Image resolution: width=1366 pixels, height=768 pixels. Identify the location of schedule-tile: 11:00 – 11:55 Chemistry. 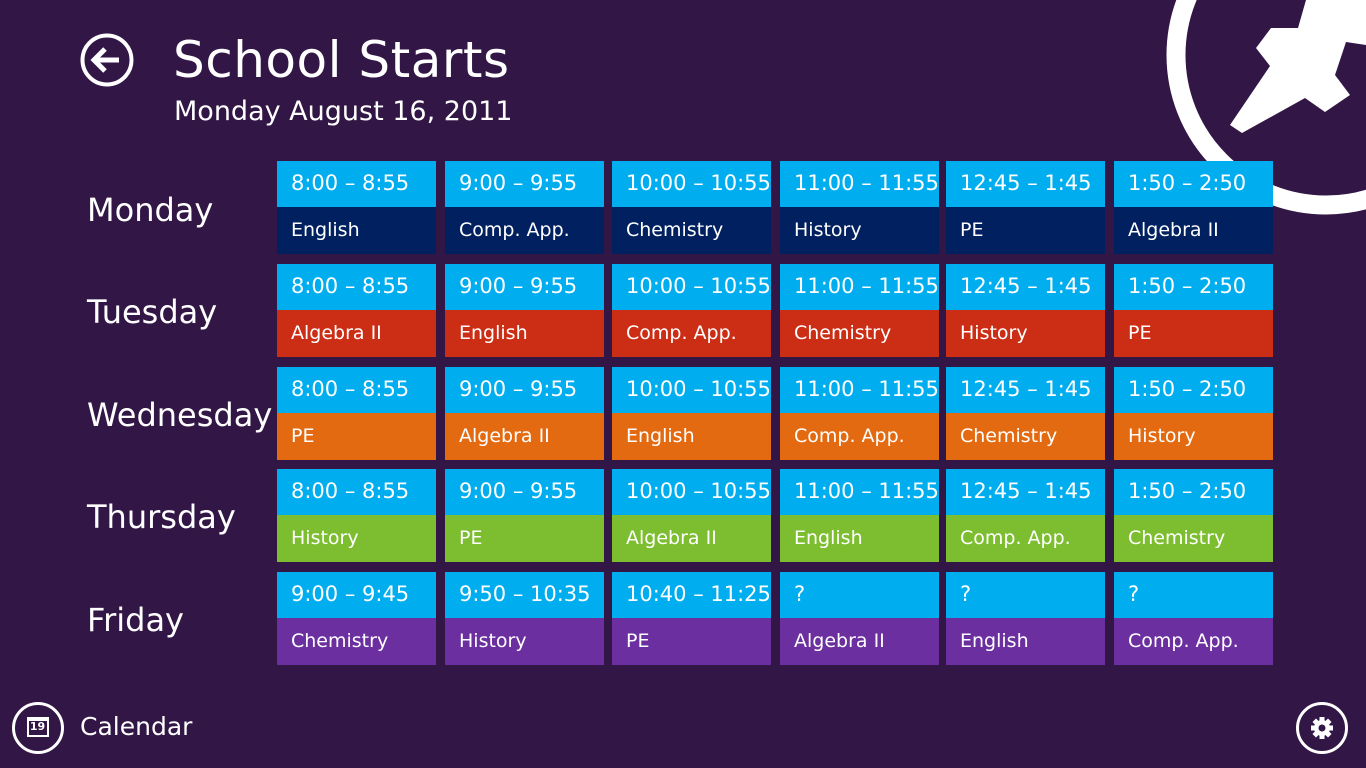
(859, 310).